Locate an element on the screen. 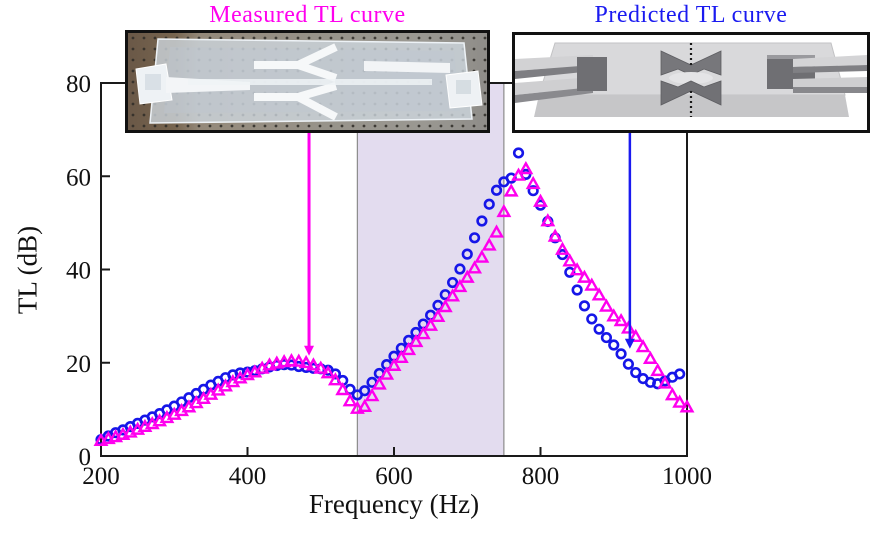 The image size is (880, 533). predicted-curve-title: Predicted TL curve is located at coordinates (691, 15).